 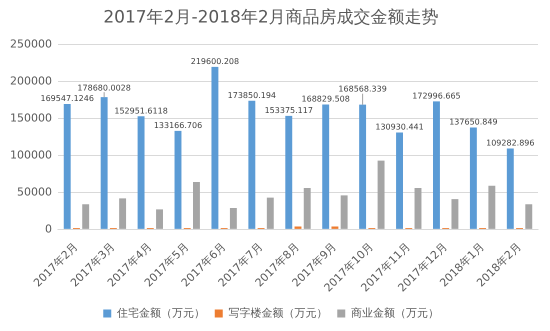 What do you see at coordinates (252, 95) in the screenshot?
I see `data-label: 173850.194` at bounding box center [252, 95].